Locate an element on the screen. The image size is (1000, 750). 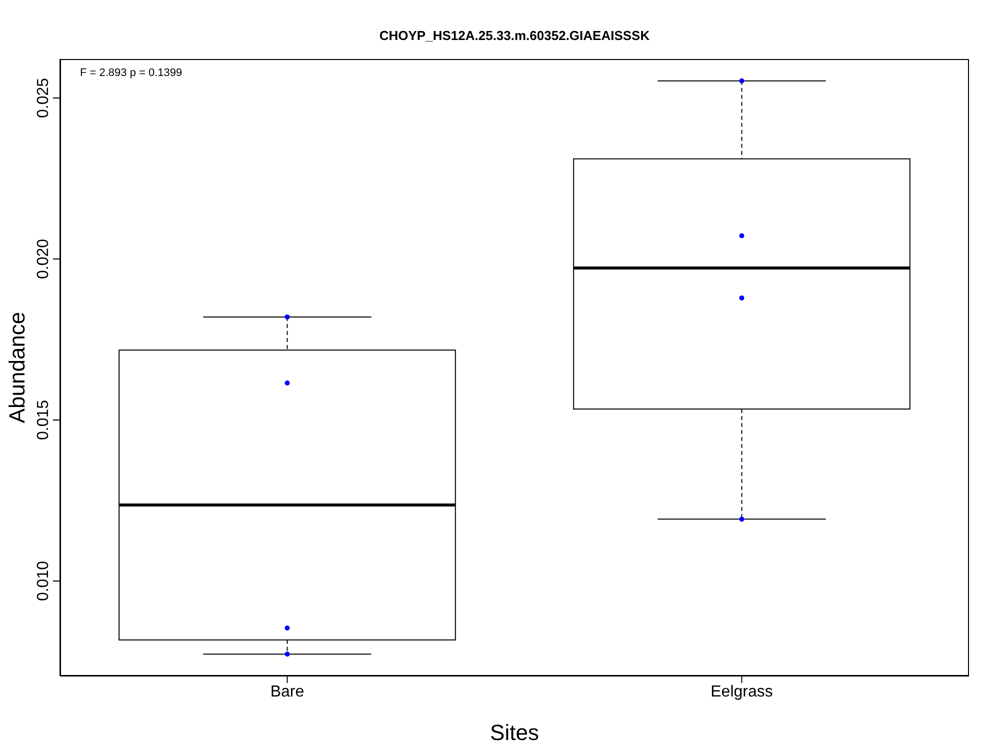
x-tick-label: Bare is located at coordinates (287, 691).